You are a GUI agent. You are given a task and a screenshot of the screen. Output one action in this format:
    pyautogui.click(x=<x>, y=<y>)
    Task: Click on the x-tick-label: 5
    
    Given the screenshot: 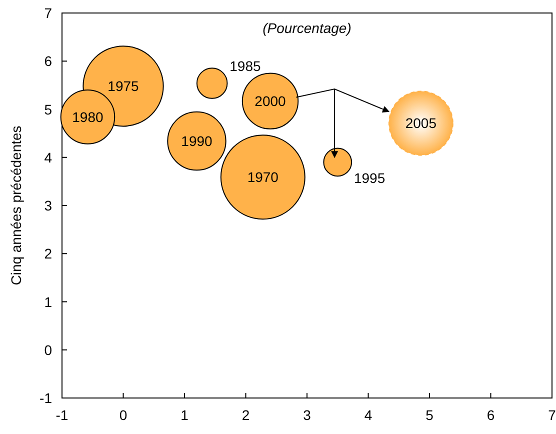 What is the action you would take?
    pyautogui.click(x=430, y=415)
    